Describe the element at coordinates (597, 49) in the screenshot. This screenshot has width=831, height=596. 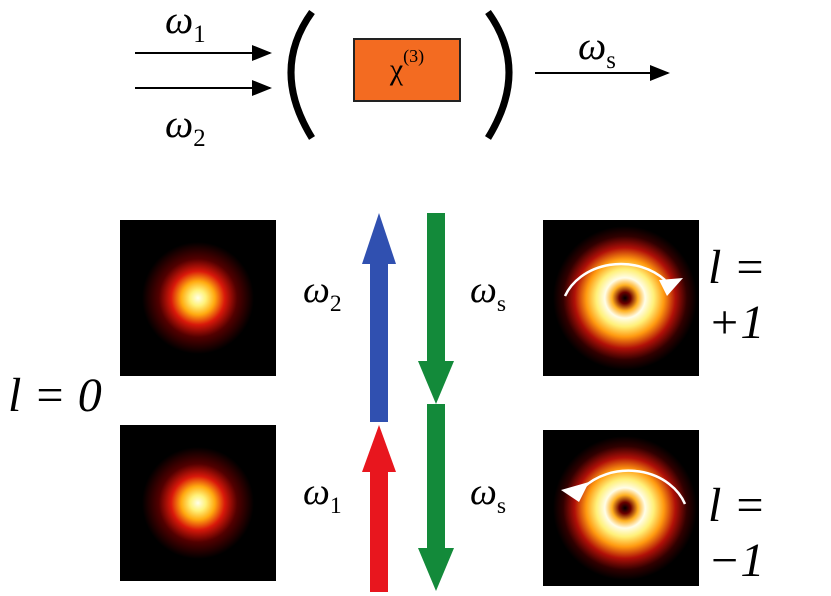
I see `output-label: ωs` at that location.